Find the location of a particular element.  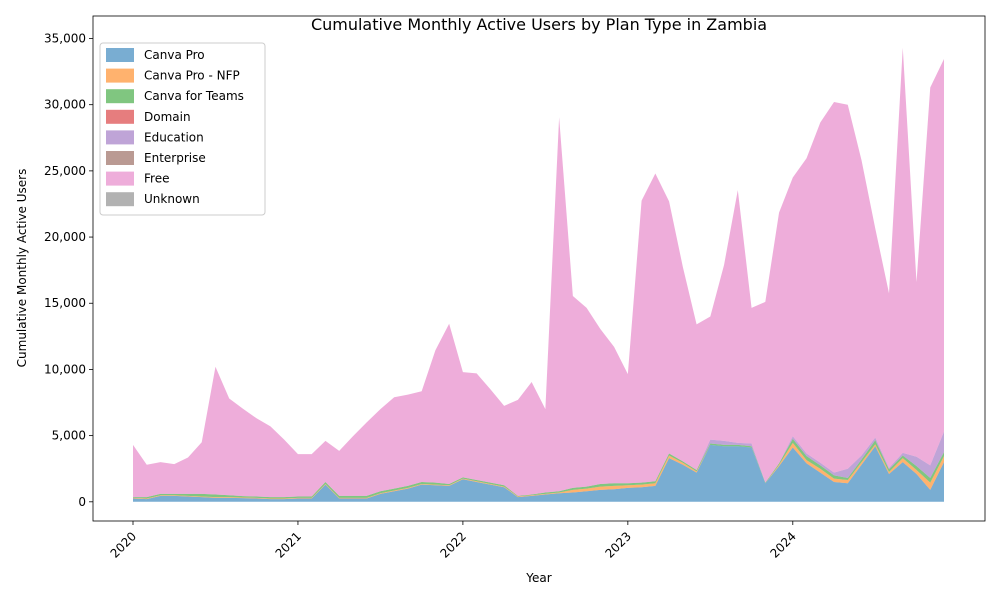

legend-box is located at coordinates (182, 129).